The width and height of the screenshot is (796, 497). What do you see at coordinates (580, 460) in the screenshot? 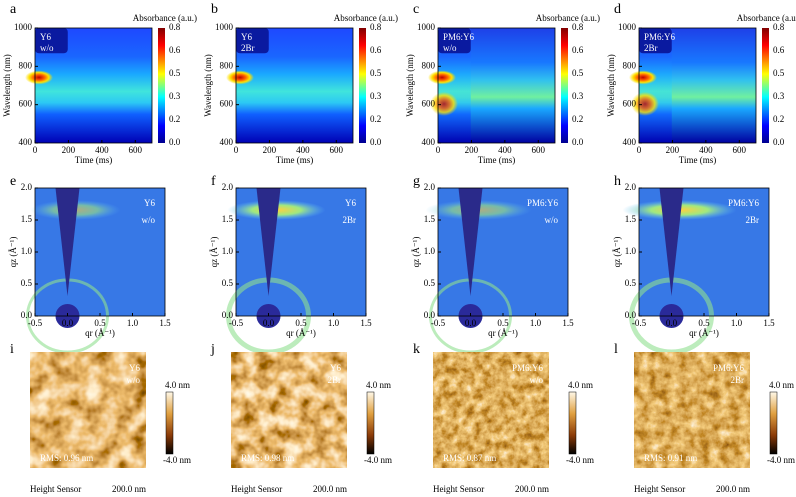
I see `height-min: -4.0 nm` at bounding box center [580, 460].